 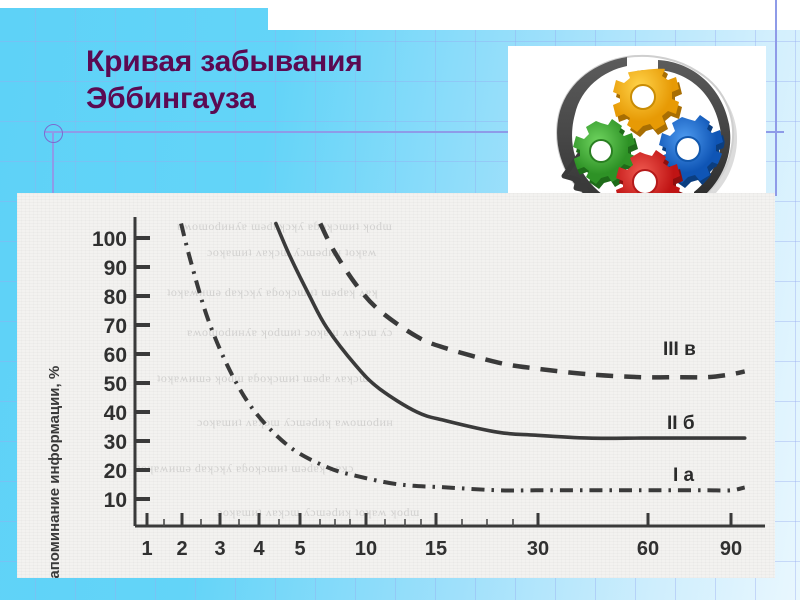 What do you see at coordinates (534, 15) in the screenshot?
I see `top-right-white-band` at bounding box center [534, 15].